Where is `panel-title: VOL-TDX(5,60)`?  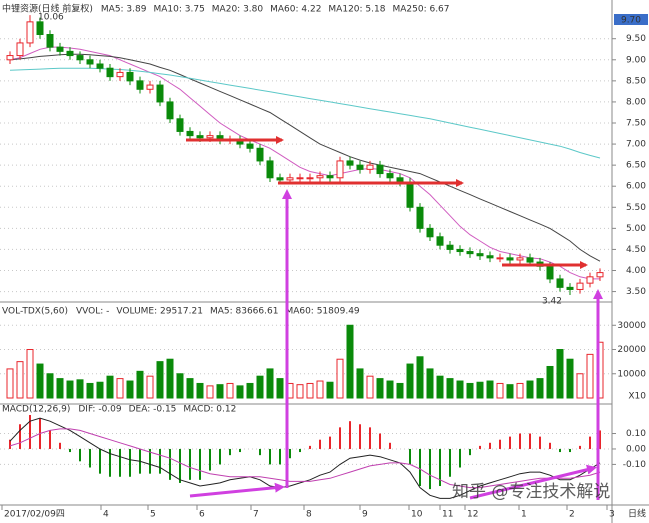 panel-title: VOL-TDX(5,60) is located at coordinates (35, 312).